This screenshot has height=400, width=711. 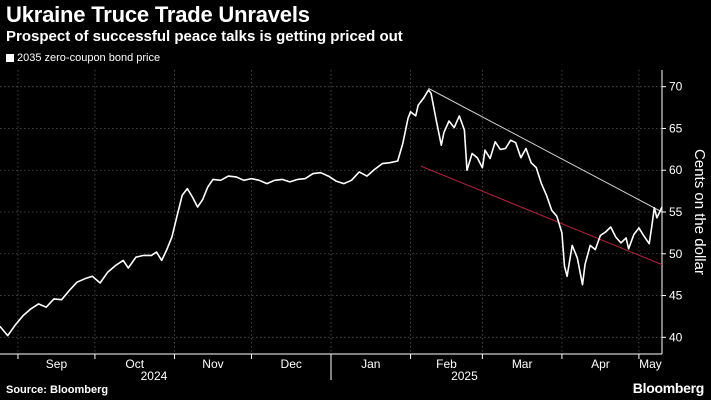 What do you see at coordinates (158, 14) in the screenshot?
I see `chart-title: Ukraine Truce Trade Unravels` at bounding box center [158, 14].